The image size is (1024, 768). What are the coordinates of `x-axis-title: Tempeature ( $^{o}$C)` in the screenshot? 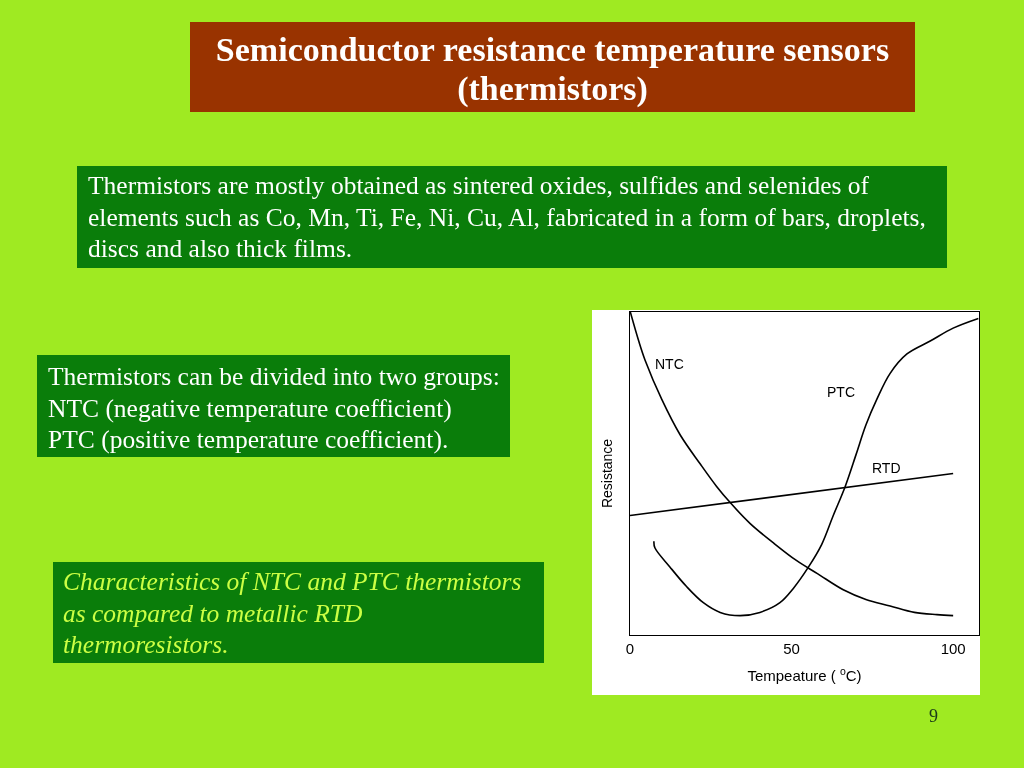 It's located at (804, 674).